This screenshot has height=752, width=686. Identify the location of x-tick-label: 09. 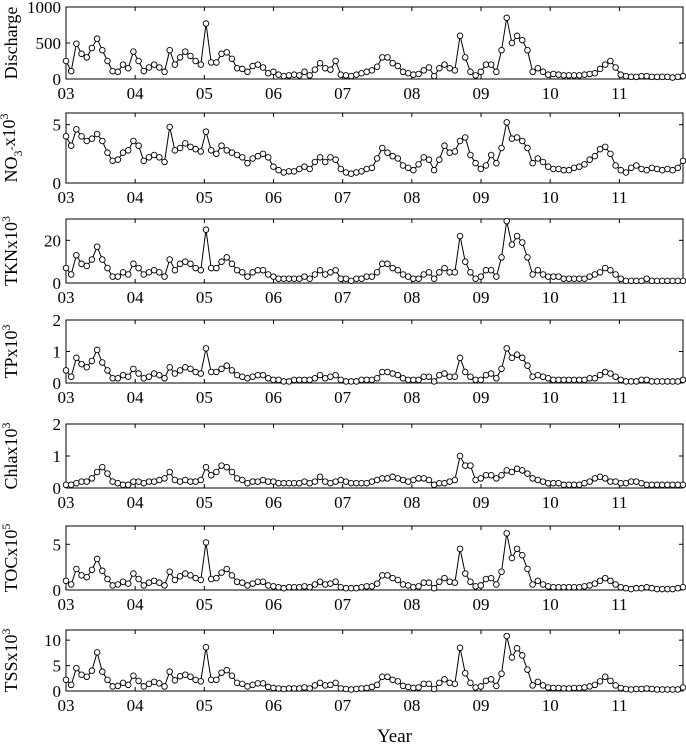
(481, 502).